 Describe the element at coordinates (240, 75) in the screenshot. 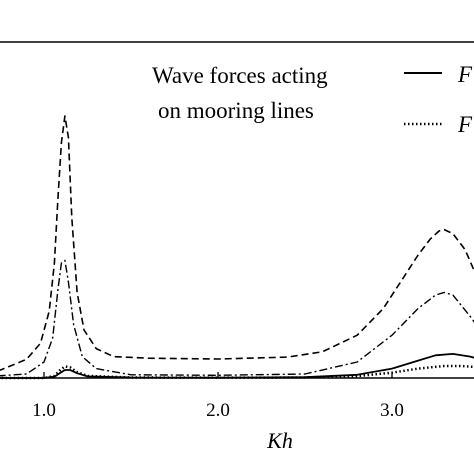

I see `annotation-line-1: Wave forces acting` at that location.